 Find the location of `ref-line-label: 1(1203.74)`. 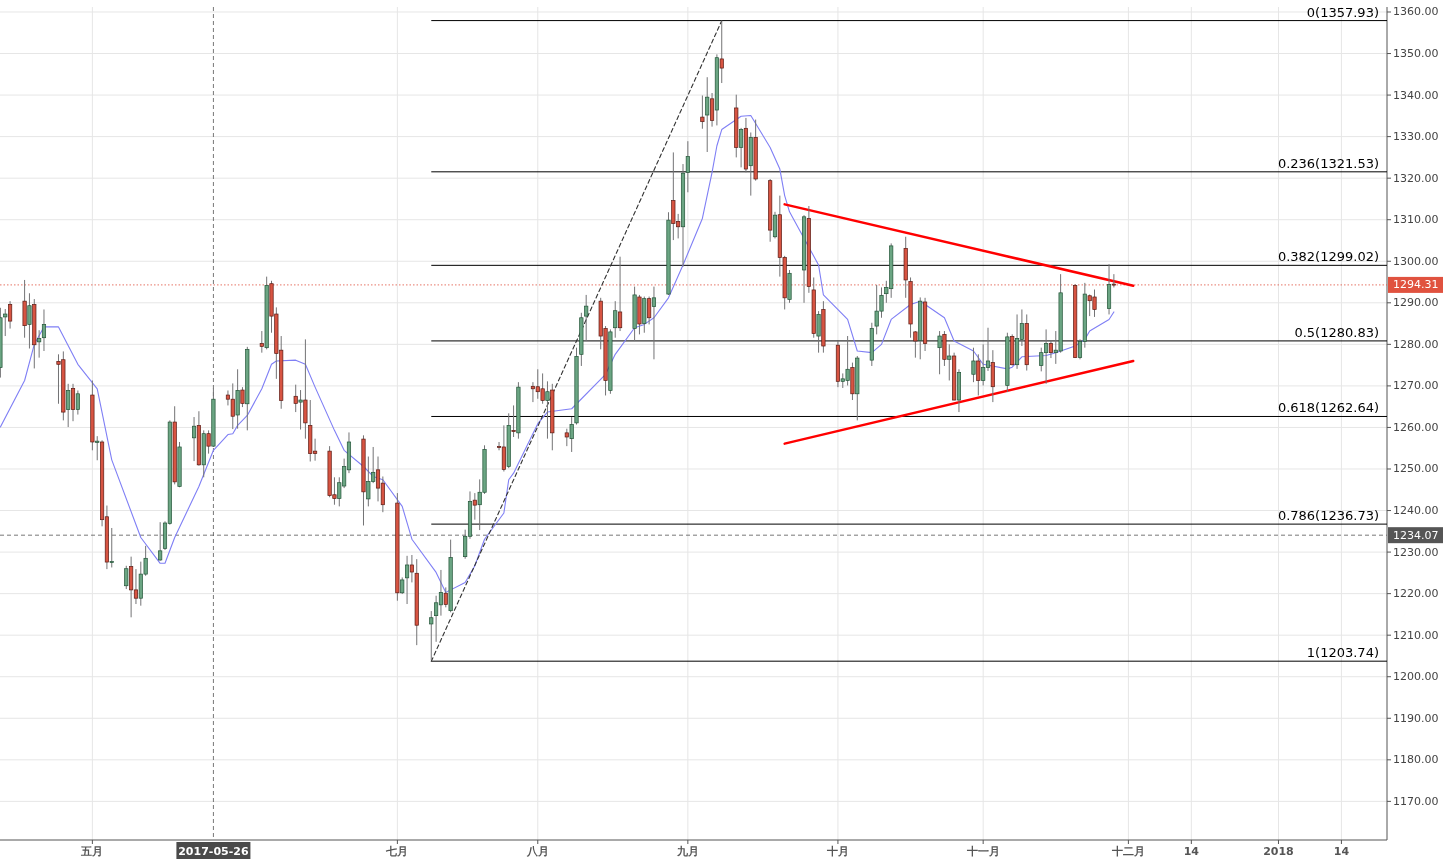

ref-line-label: 1(1203.74) is located at coordinates (1342, 653).